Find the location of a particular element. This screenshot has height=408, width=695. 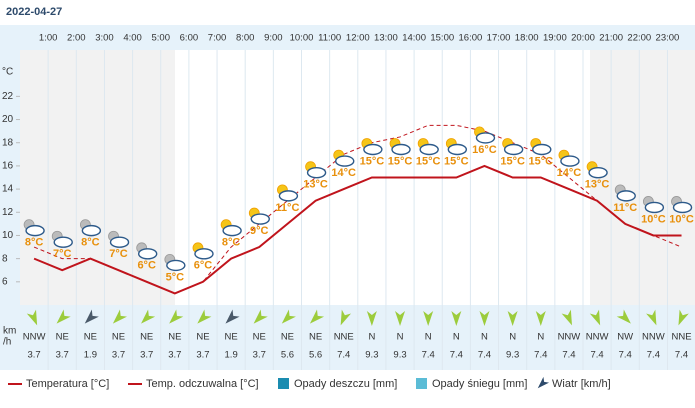

hour-label: 5:00 is located at coordinates (161, 38).